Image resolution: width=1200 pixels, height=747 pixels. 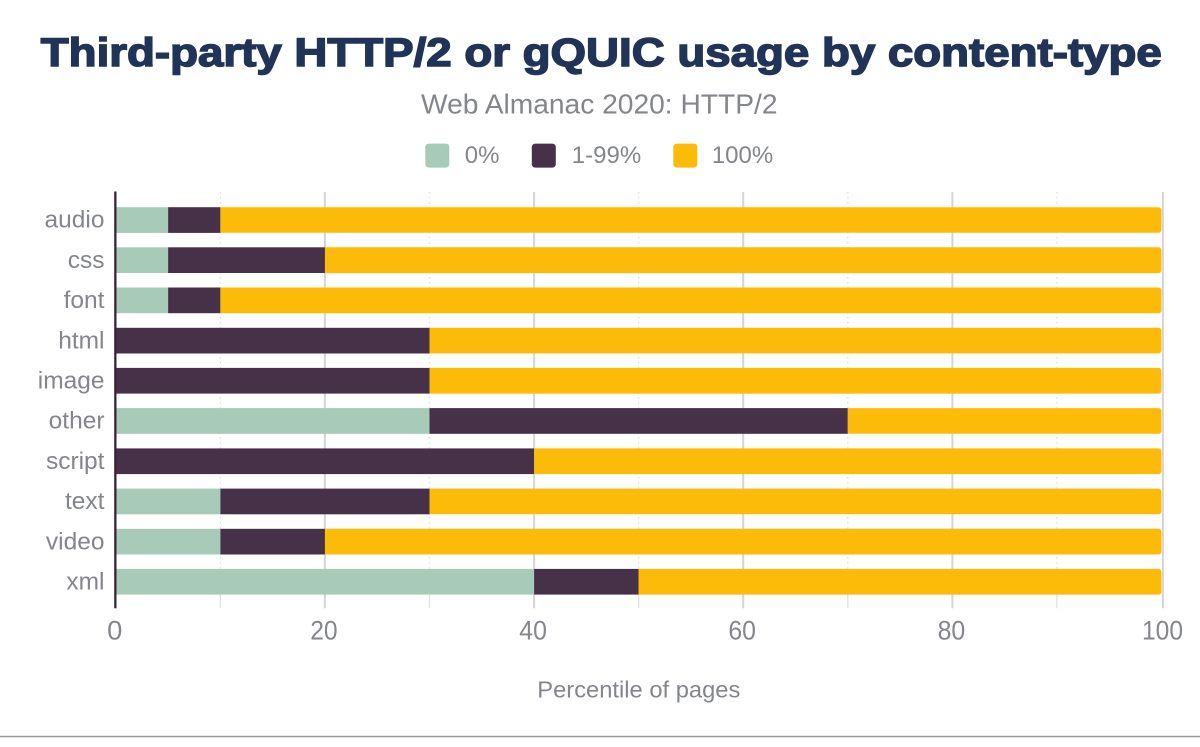 What do you see at coordinates (75, 461) in the screenshot?
I see `svg-text: script` at bounding box center [75, 461].